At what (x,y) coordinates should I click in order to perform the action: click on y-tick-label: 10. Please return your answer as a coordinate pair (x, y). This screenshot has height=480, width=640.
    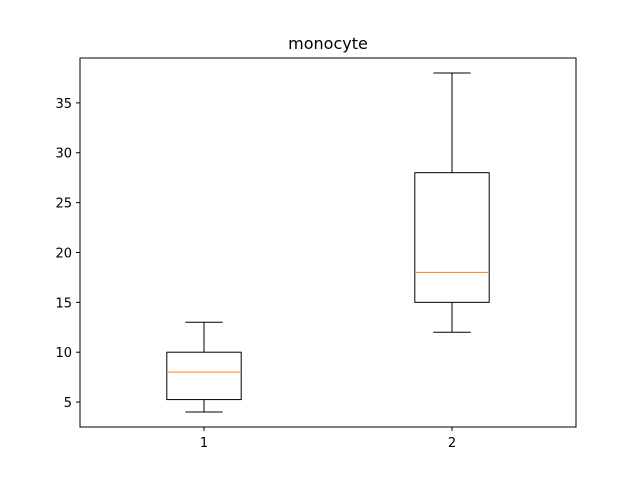
    Looking at the image, I should click on (63, 353).